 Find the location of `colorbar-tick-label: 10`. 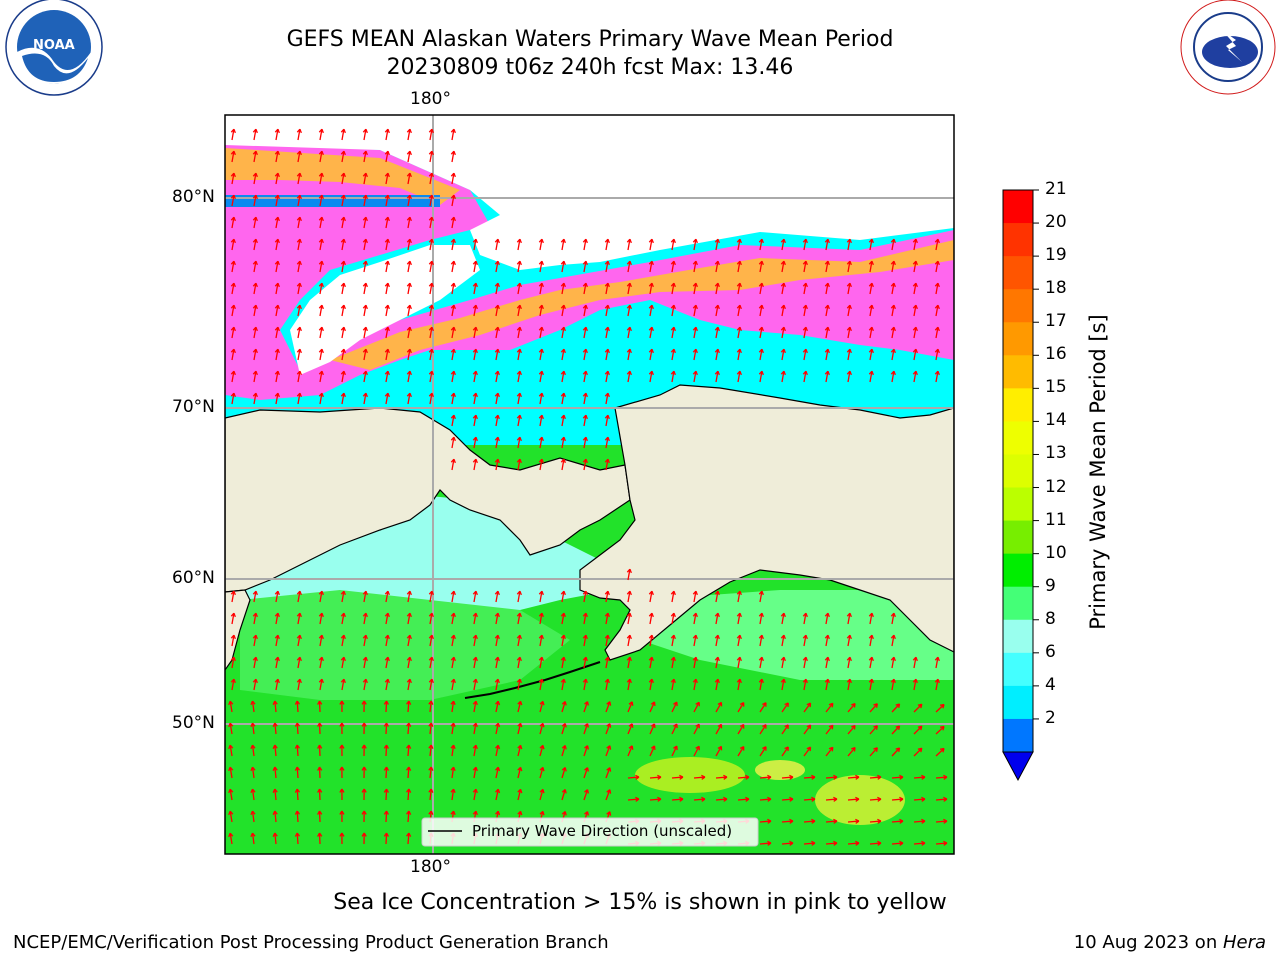

colorbar-tick-label: 10 is located at coordinates (1056, 552).